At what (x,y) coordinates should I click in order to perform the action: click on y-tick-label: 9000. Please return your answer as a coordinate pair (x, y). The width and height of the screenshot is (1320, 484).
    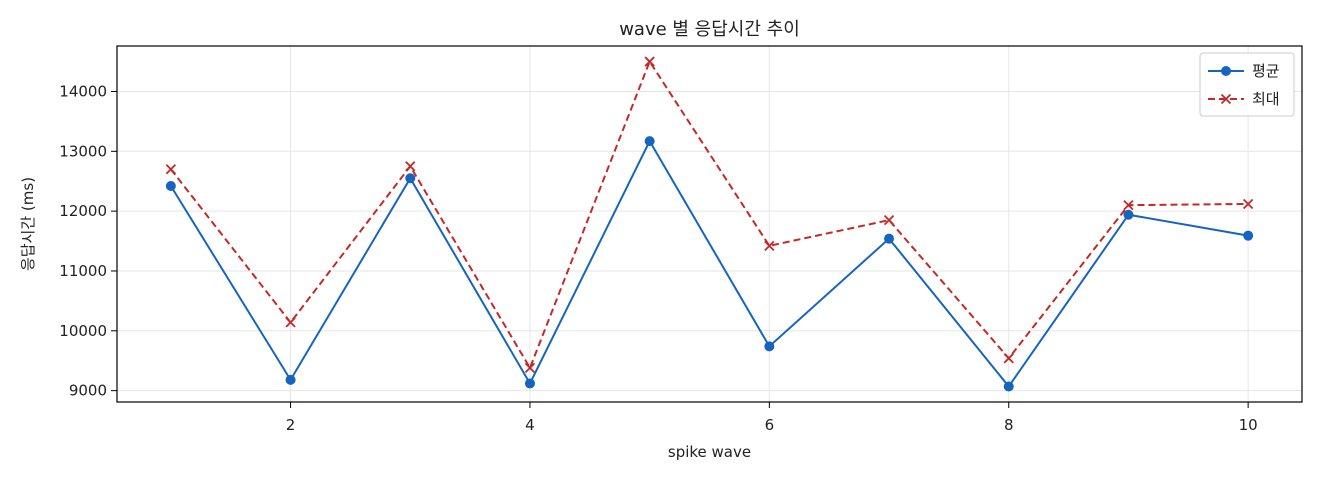
    Looking at the image, I should click on (88, 391).